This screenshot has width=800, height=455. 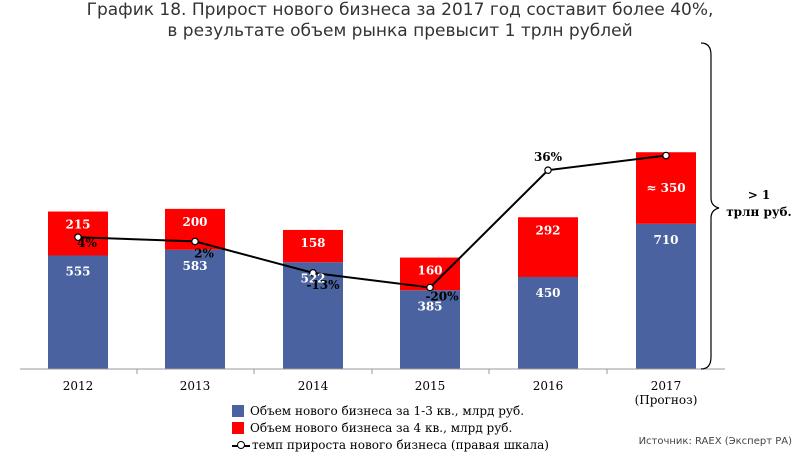 I want to click on growth-point-2013, so click(x=195, y=241).